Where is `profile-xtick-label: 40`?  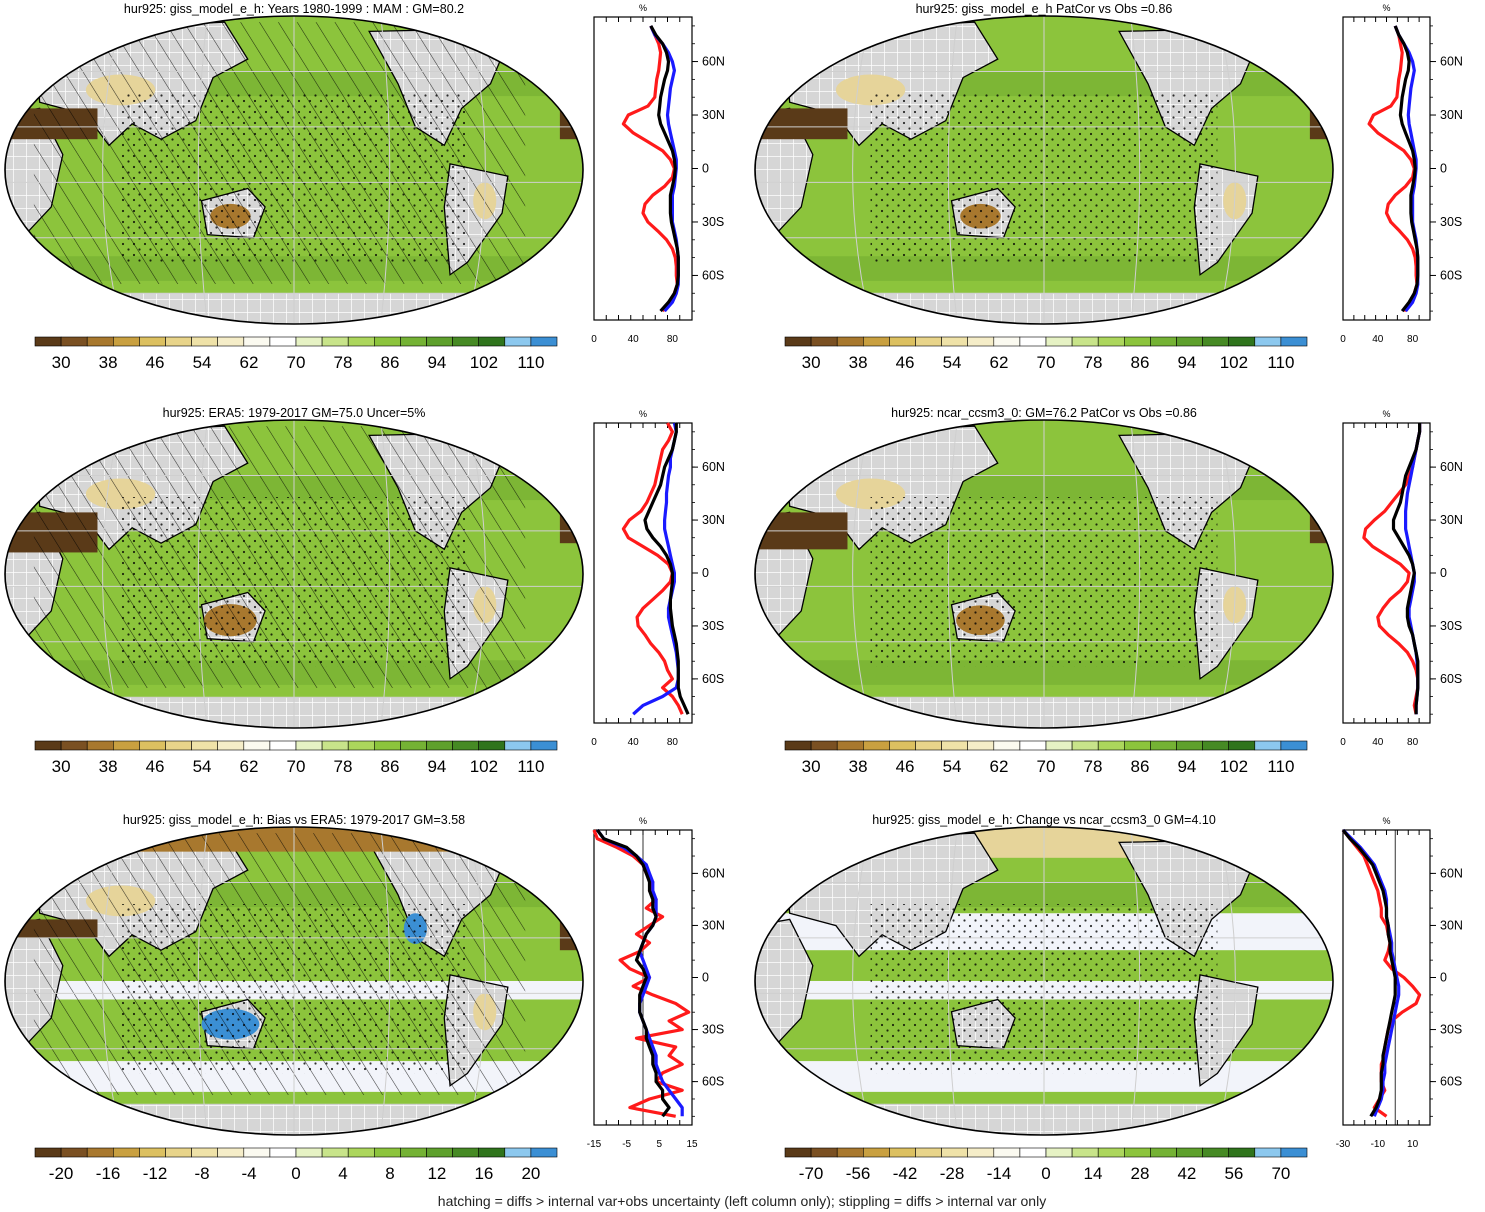
profile-xtick-label: 40 is located at coordinates (634, 339).